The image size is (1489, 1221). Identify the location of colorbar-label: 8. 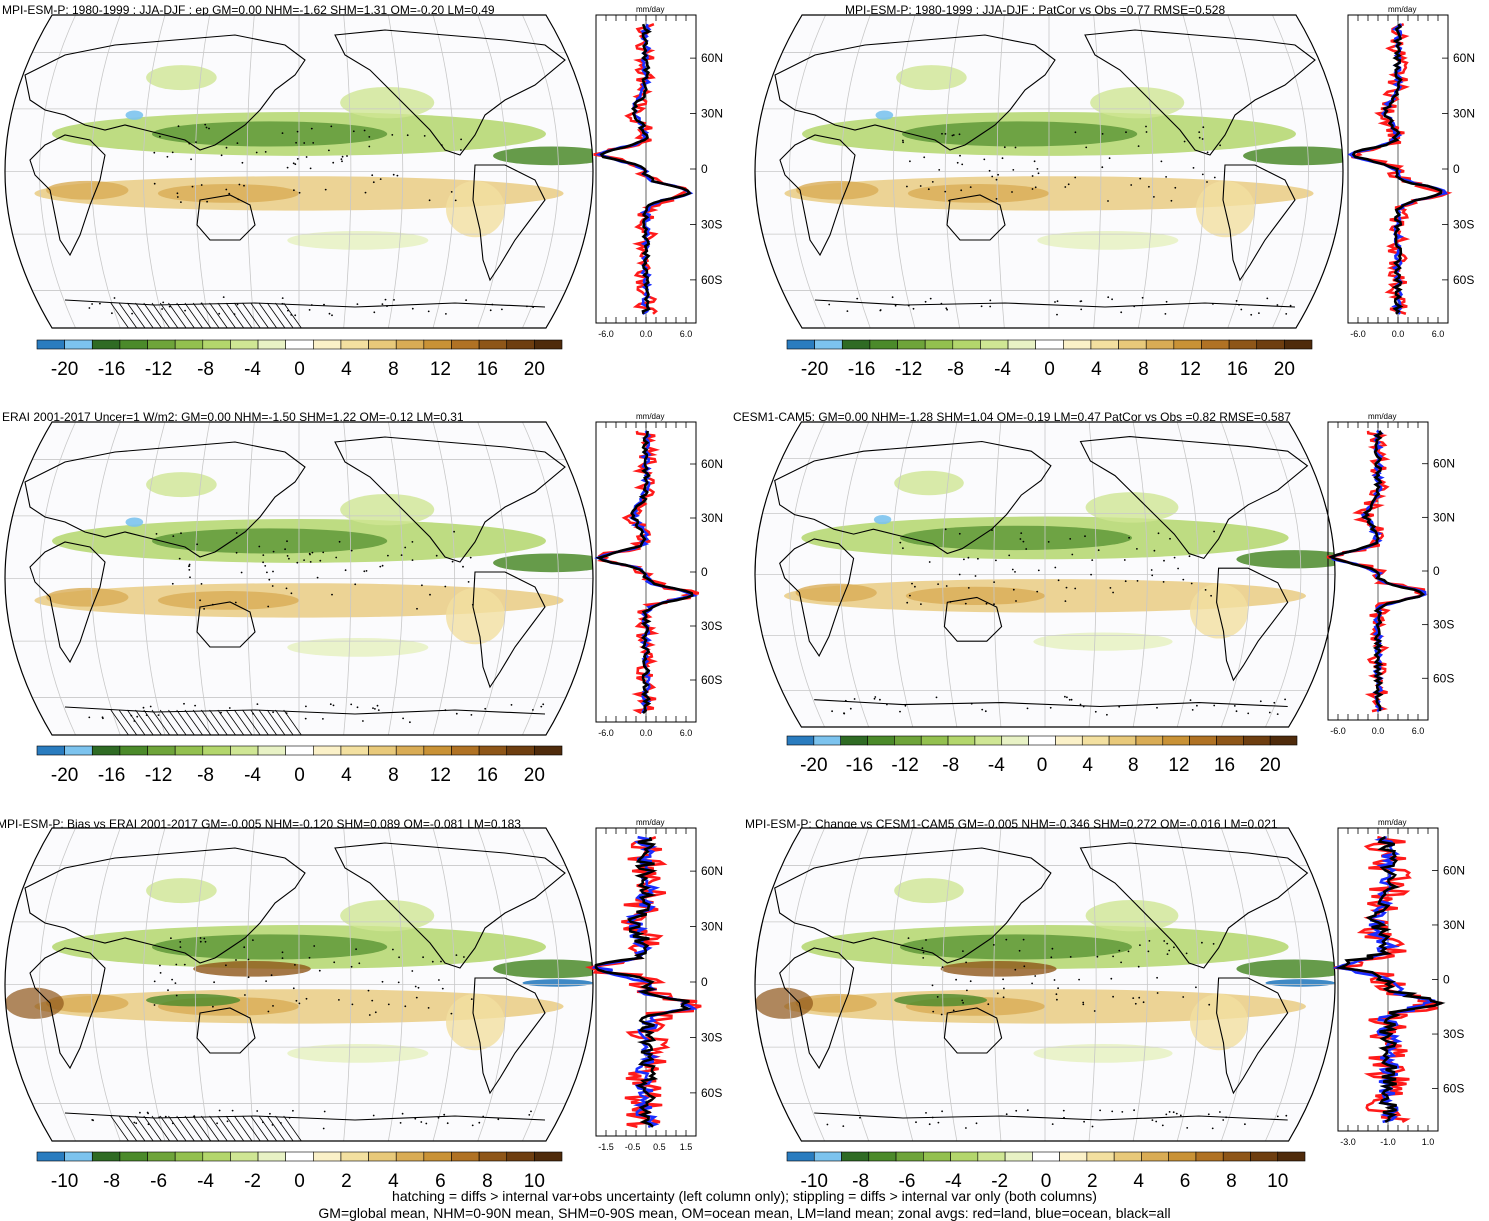
(393, 369).